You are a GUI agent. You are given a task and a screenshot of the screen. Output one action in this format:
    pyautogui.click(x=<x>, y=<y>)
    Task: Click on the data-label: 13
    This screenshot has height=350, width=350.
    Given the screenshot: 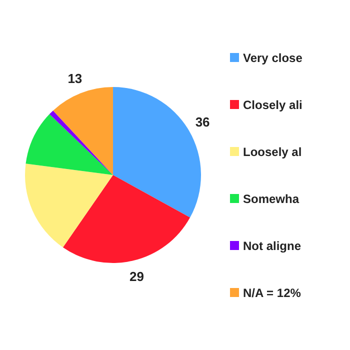 What is the action you would take?
    pyautogui.click(x=75, y=78)
    